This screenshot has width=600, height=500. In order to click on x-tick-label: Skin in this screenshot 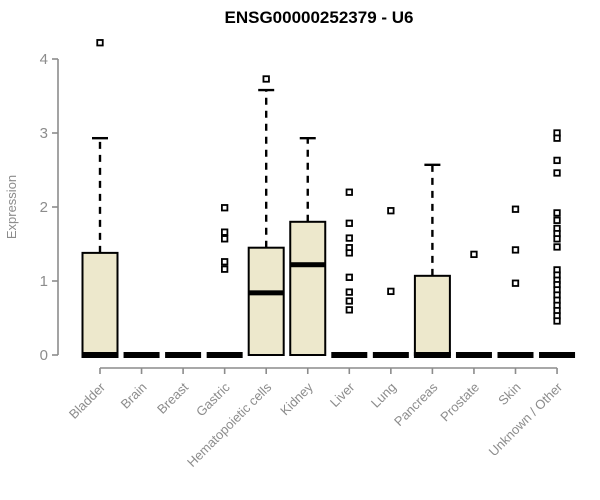, I will do `click(509, 394)`.